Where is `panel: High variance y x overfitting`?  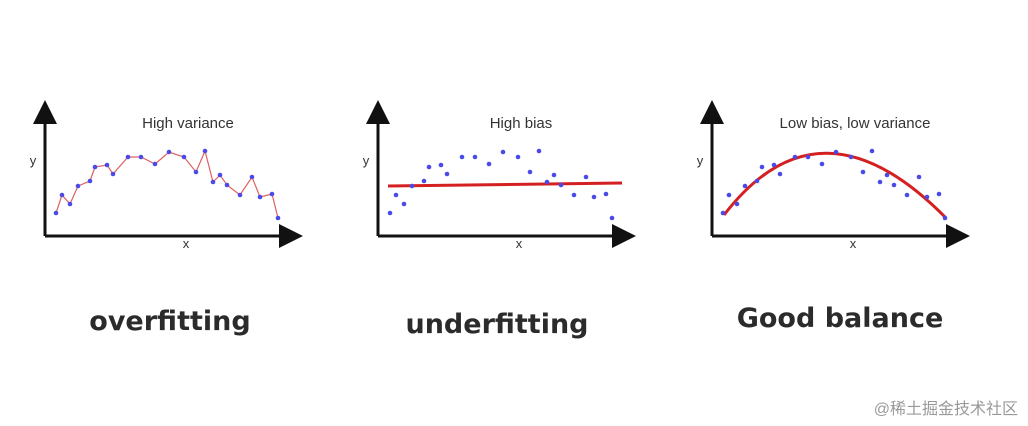 panel: High variance y x overfitting is located at coordinates (166, 218).